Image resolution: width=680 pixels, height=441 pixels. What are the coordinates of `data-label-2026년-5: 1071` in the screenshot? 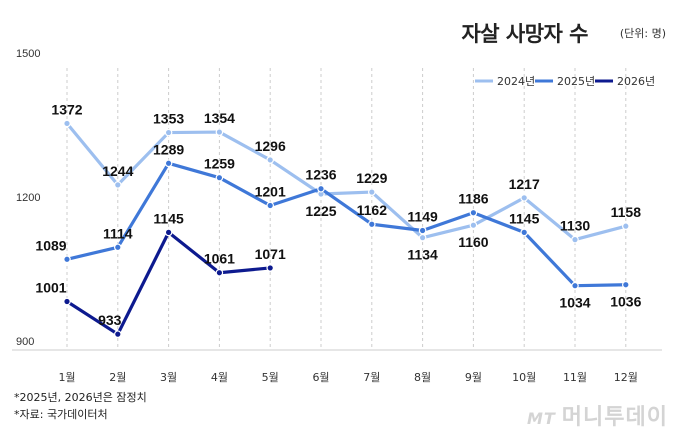 It's located at (270, 254).